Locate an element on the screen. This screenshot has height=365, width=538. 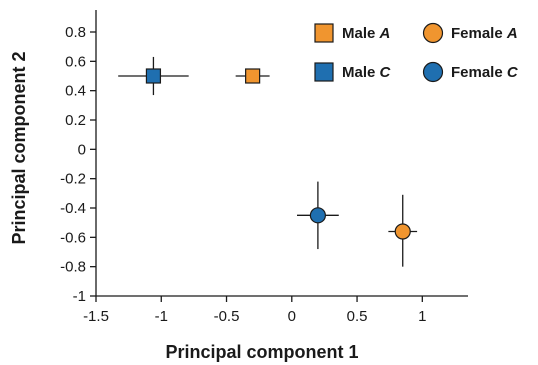
legend: Male A Female A Male C Female C is located at coordinates (416, 52).